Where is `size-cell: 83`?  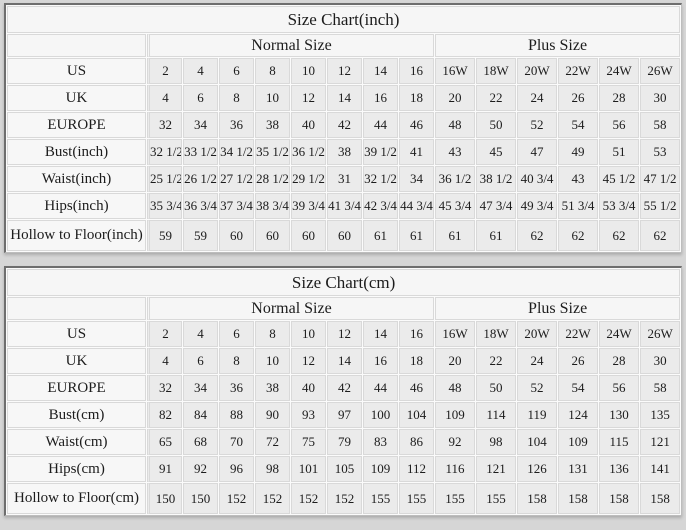
size-cell: 83 is located at coordinates (380, 442).